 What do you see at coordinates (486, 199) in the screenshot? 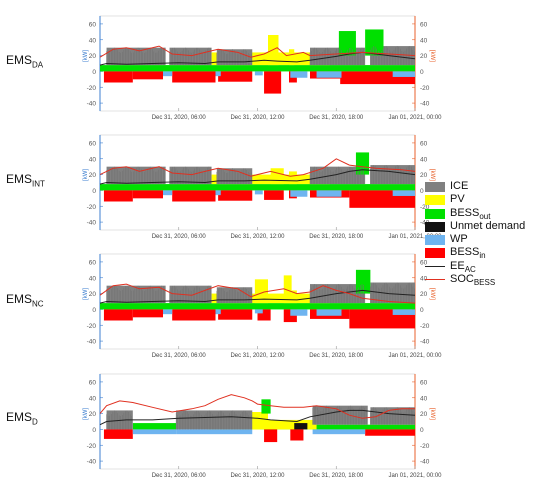
I see `legend-item: PV` at bounding box center [486, 199].